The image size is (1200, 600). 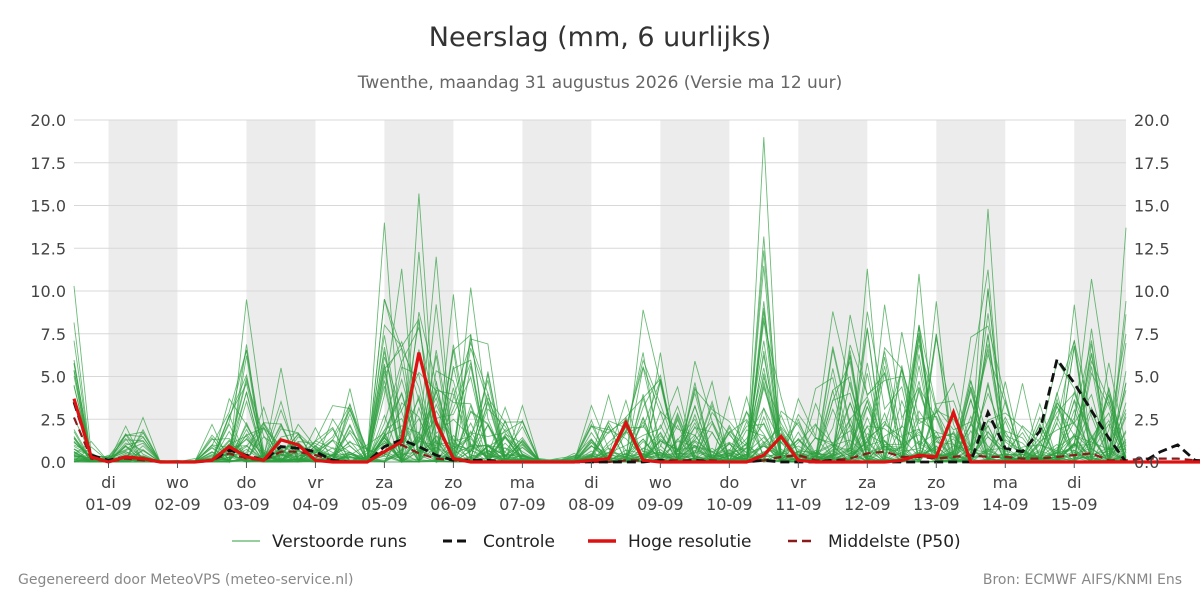 What do you see at coordinates (53, 334) in the screenshot?
I see `y-tick-label-left: 7.5` at bounding box center [53, 334].